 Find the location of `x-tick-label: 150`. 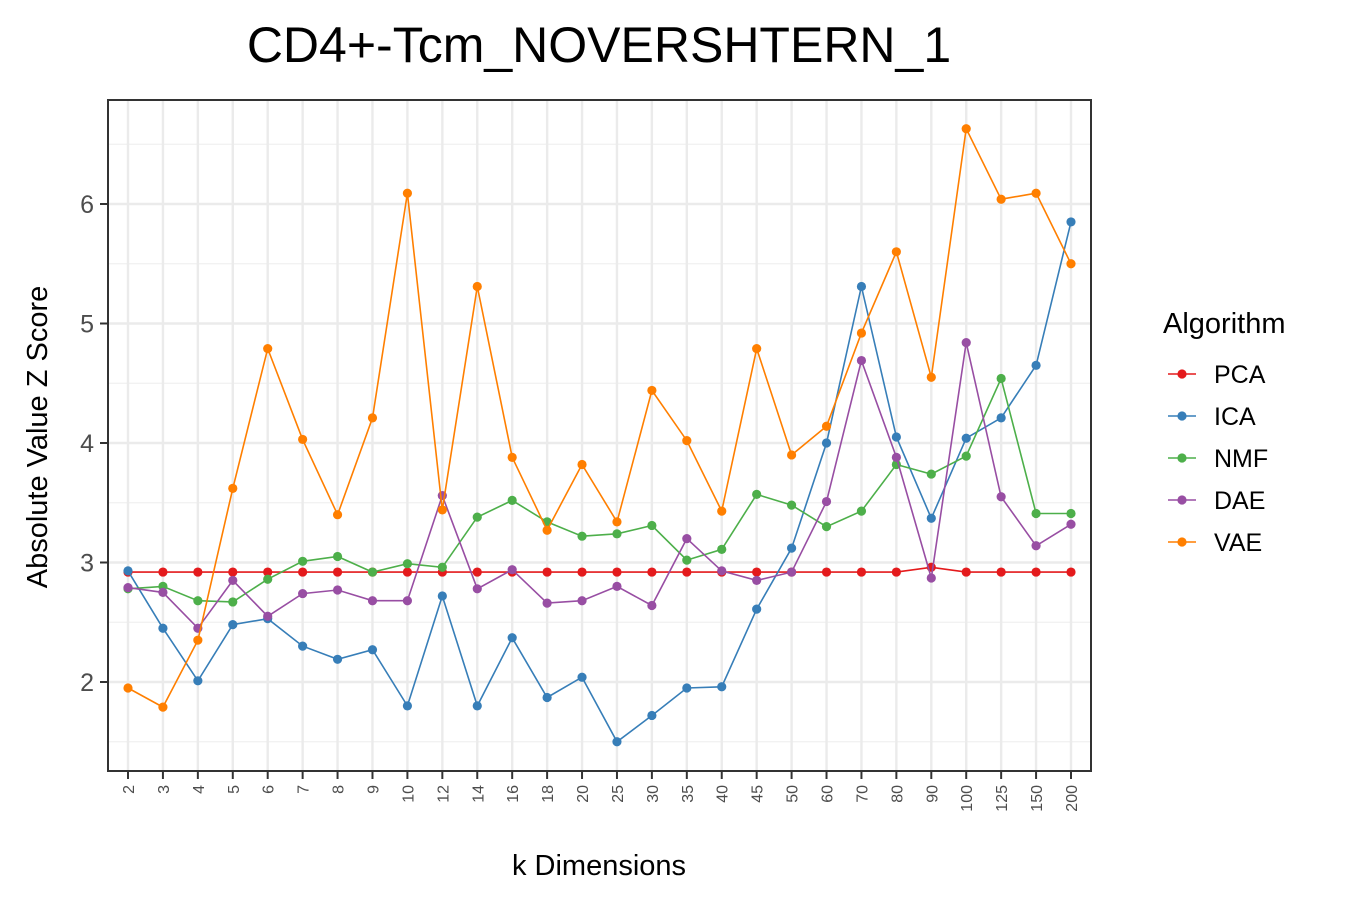

x-tick-label: 150 is located at coordinates (1037, 798).